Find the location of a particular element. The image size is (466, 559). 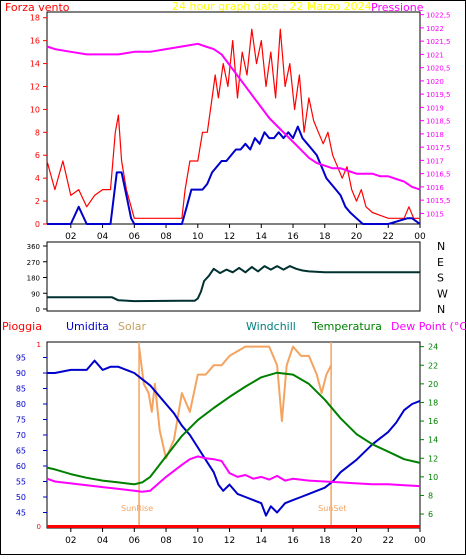

y-left-tick-label: 14 is located at coordinates (35, 64).